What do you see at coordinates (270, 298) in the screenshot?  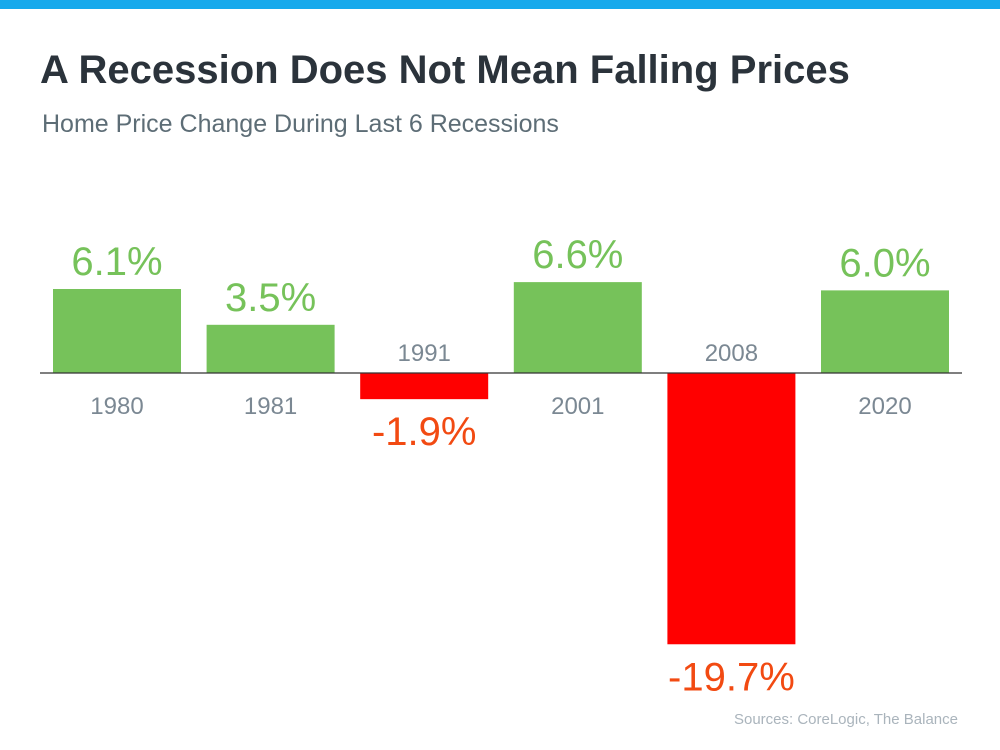 I see `data-label: 3.5%` at bounding box center [270, 298].